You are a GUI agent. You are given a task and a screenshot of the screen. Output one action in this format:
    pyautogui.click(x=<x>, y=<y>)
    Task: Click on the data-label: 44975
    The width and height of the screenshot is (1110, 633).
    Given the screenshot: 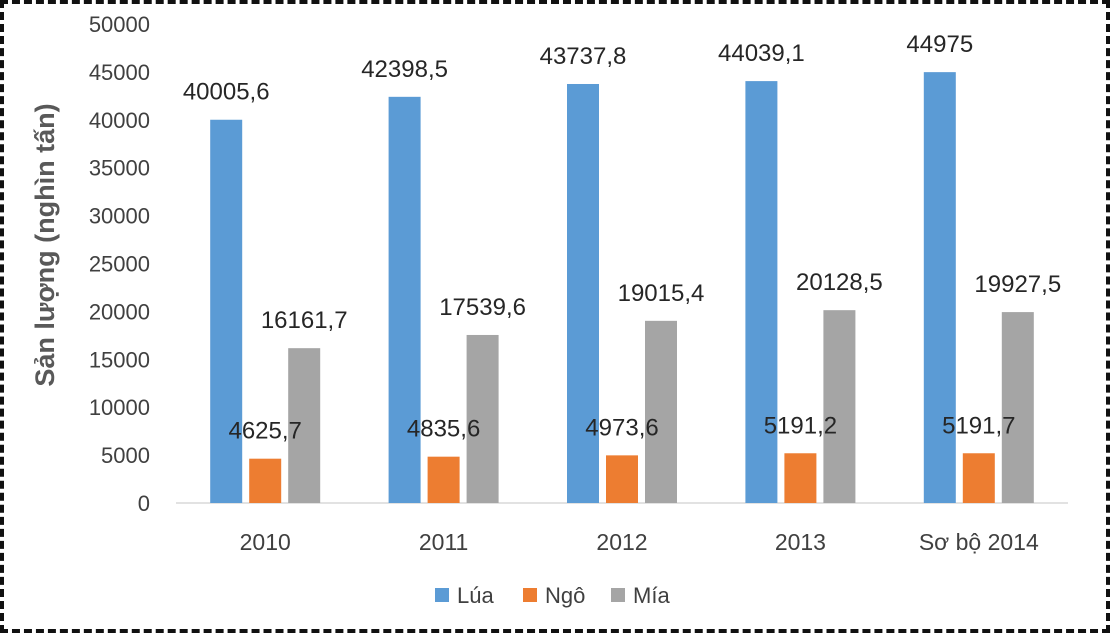 What is the action you would take?
    pyautogui.click(x=939, y=44)
    